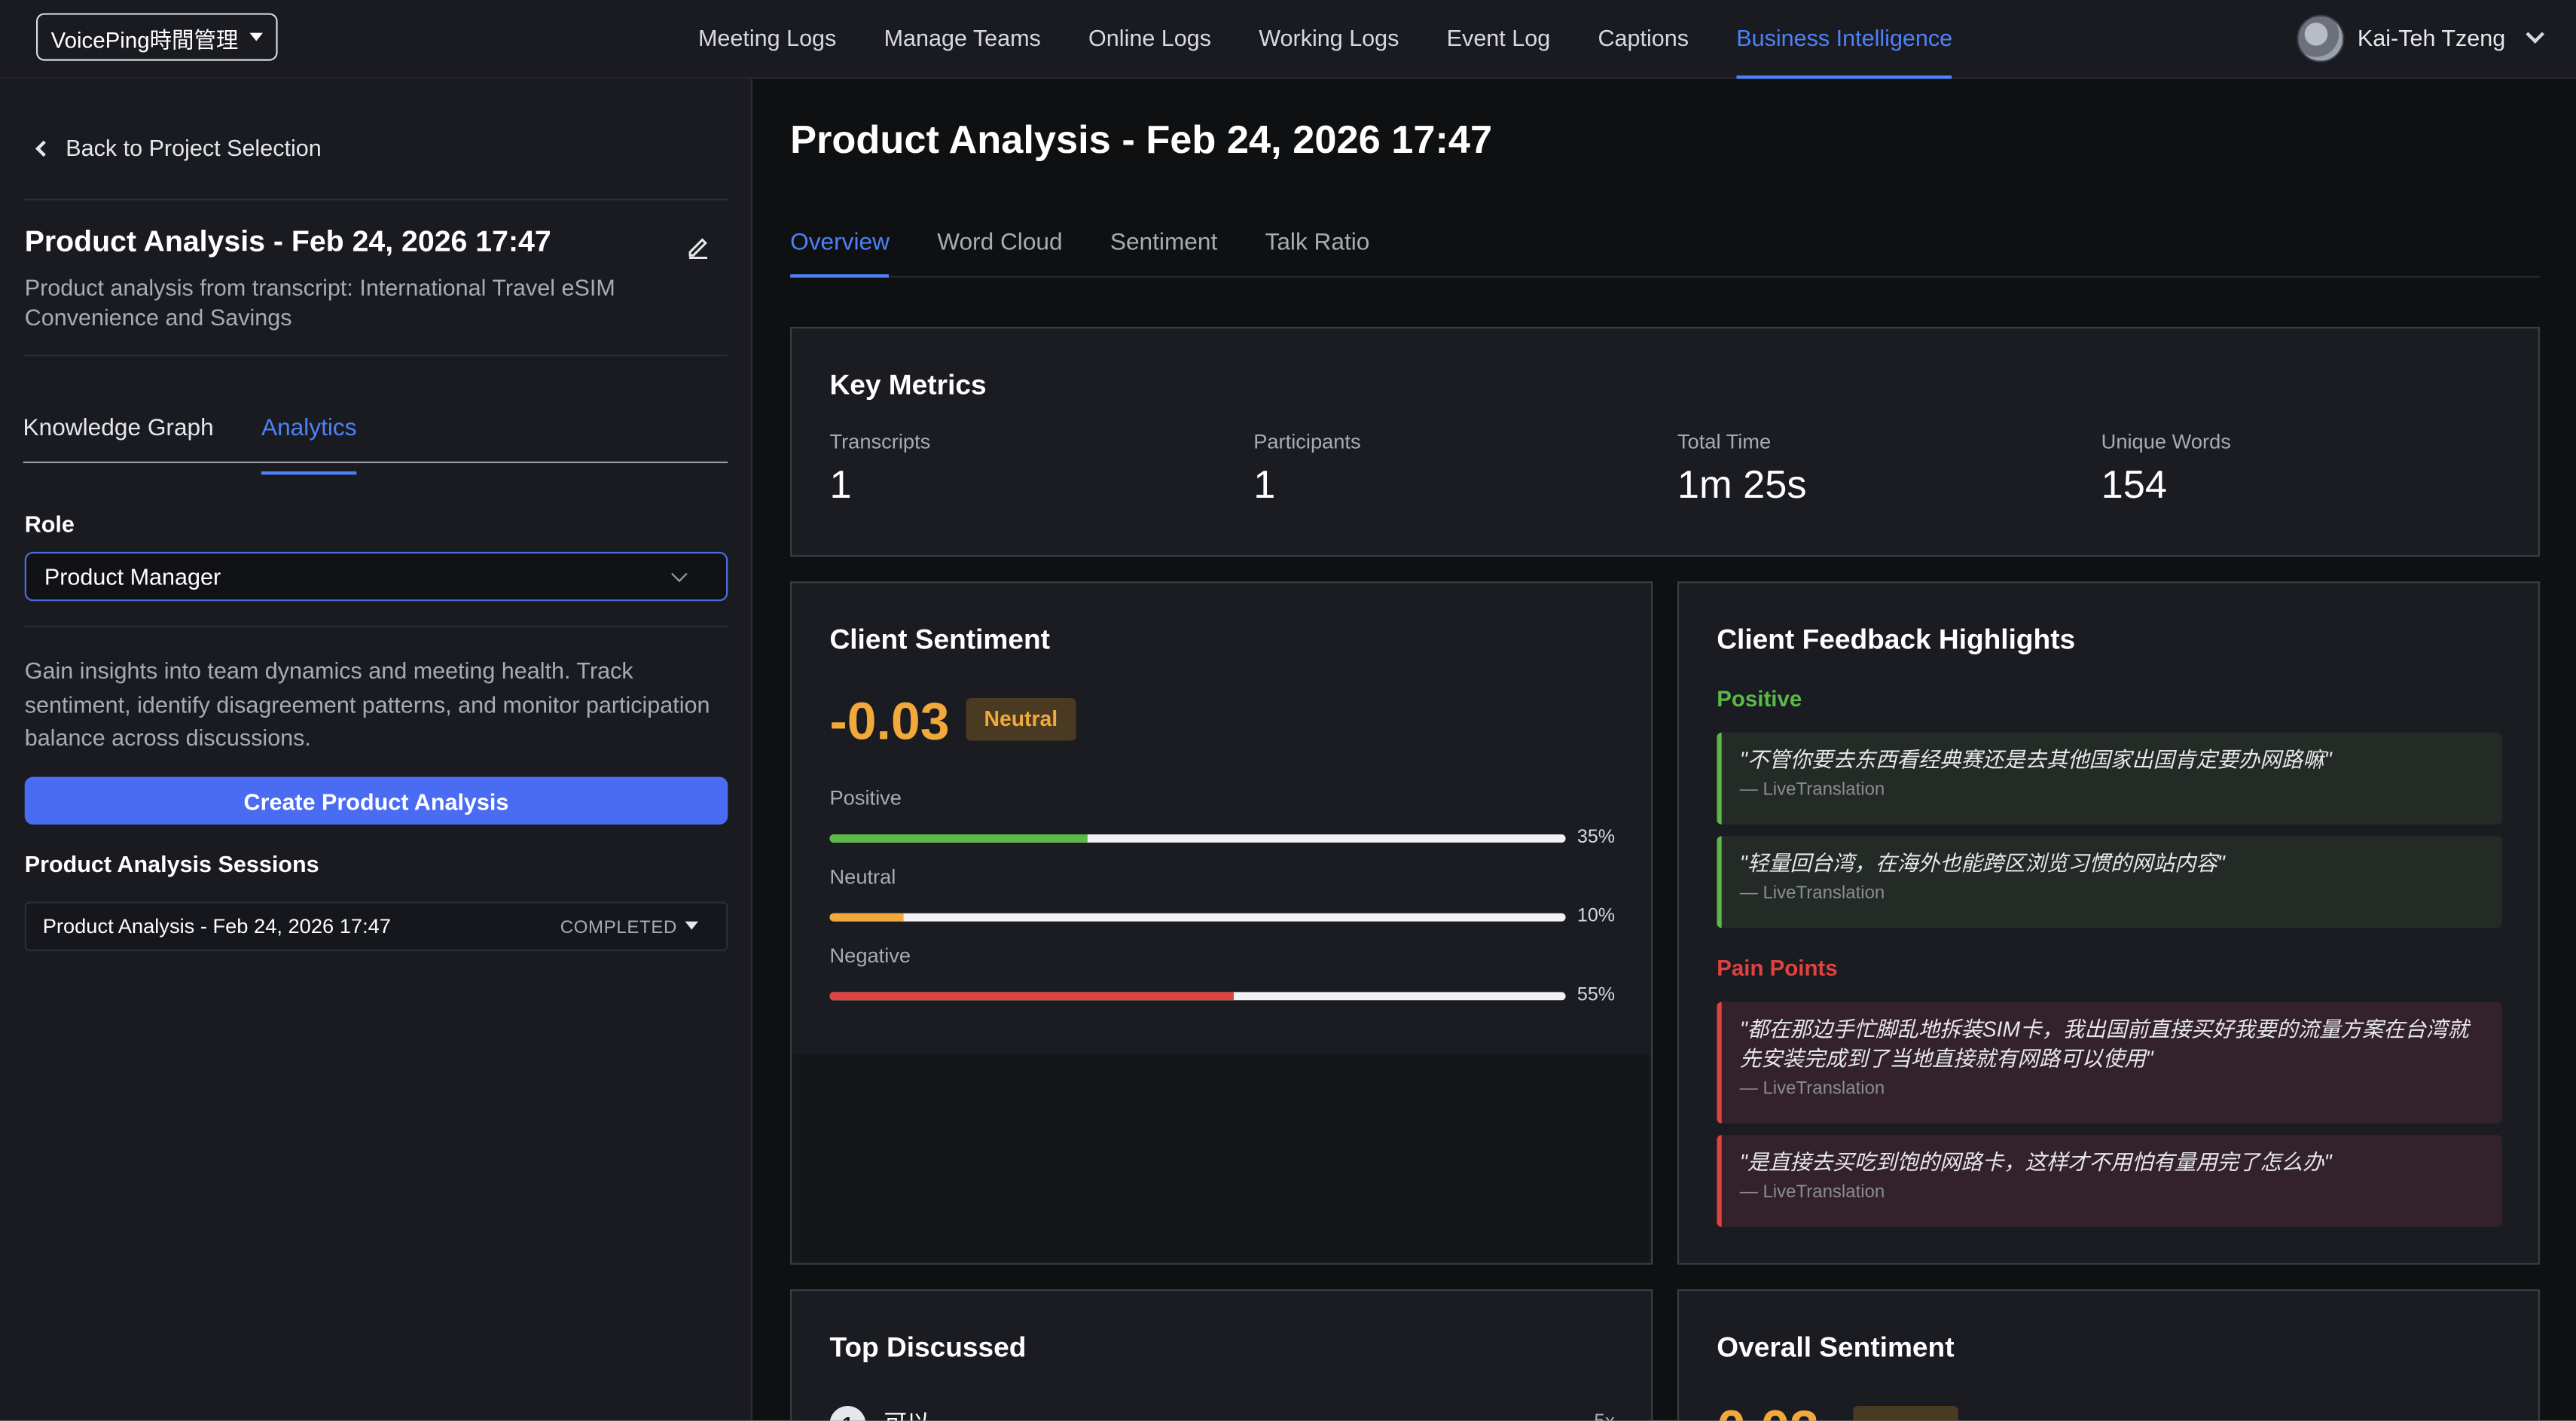  Describe the element at coordinates (867, 917) in the screenshot. I see `bar-fill-neutral` at that location.